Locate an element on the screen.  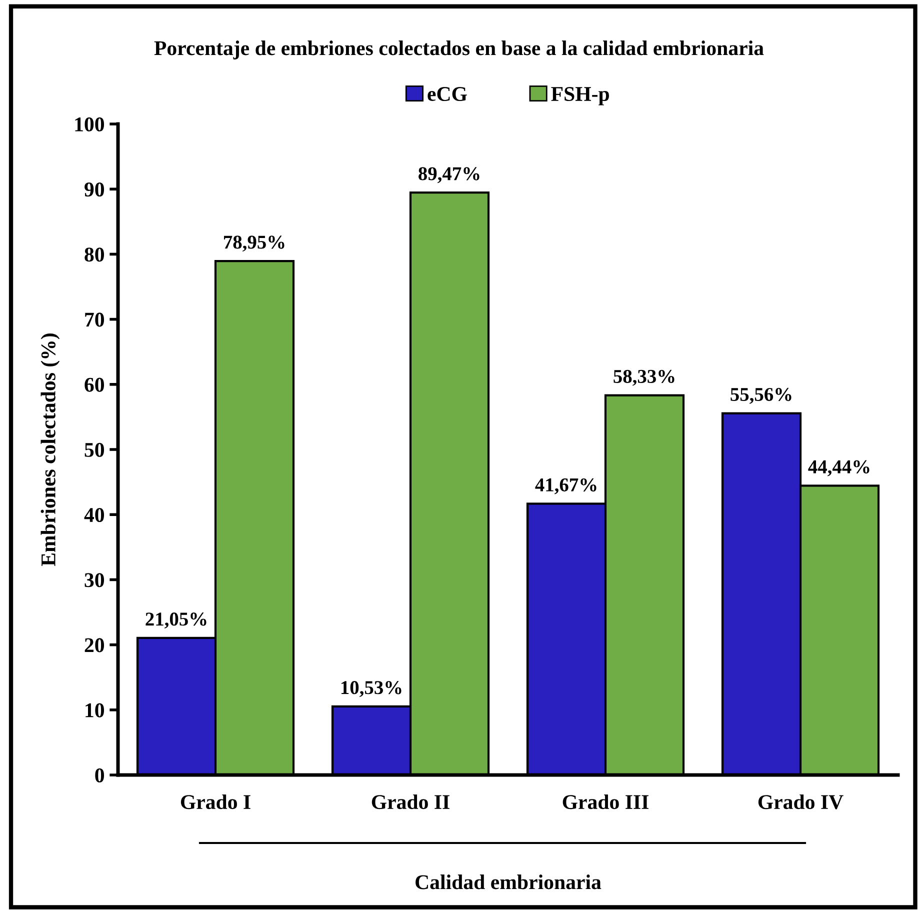
x-tick-label: Grado III is located at coordinates (605, 802).